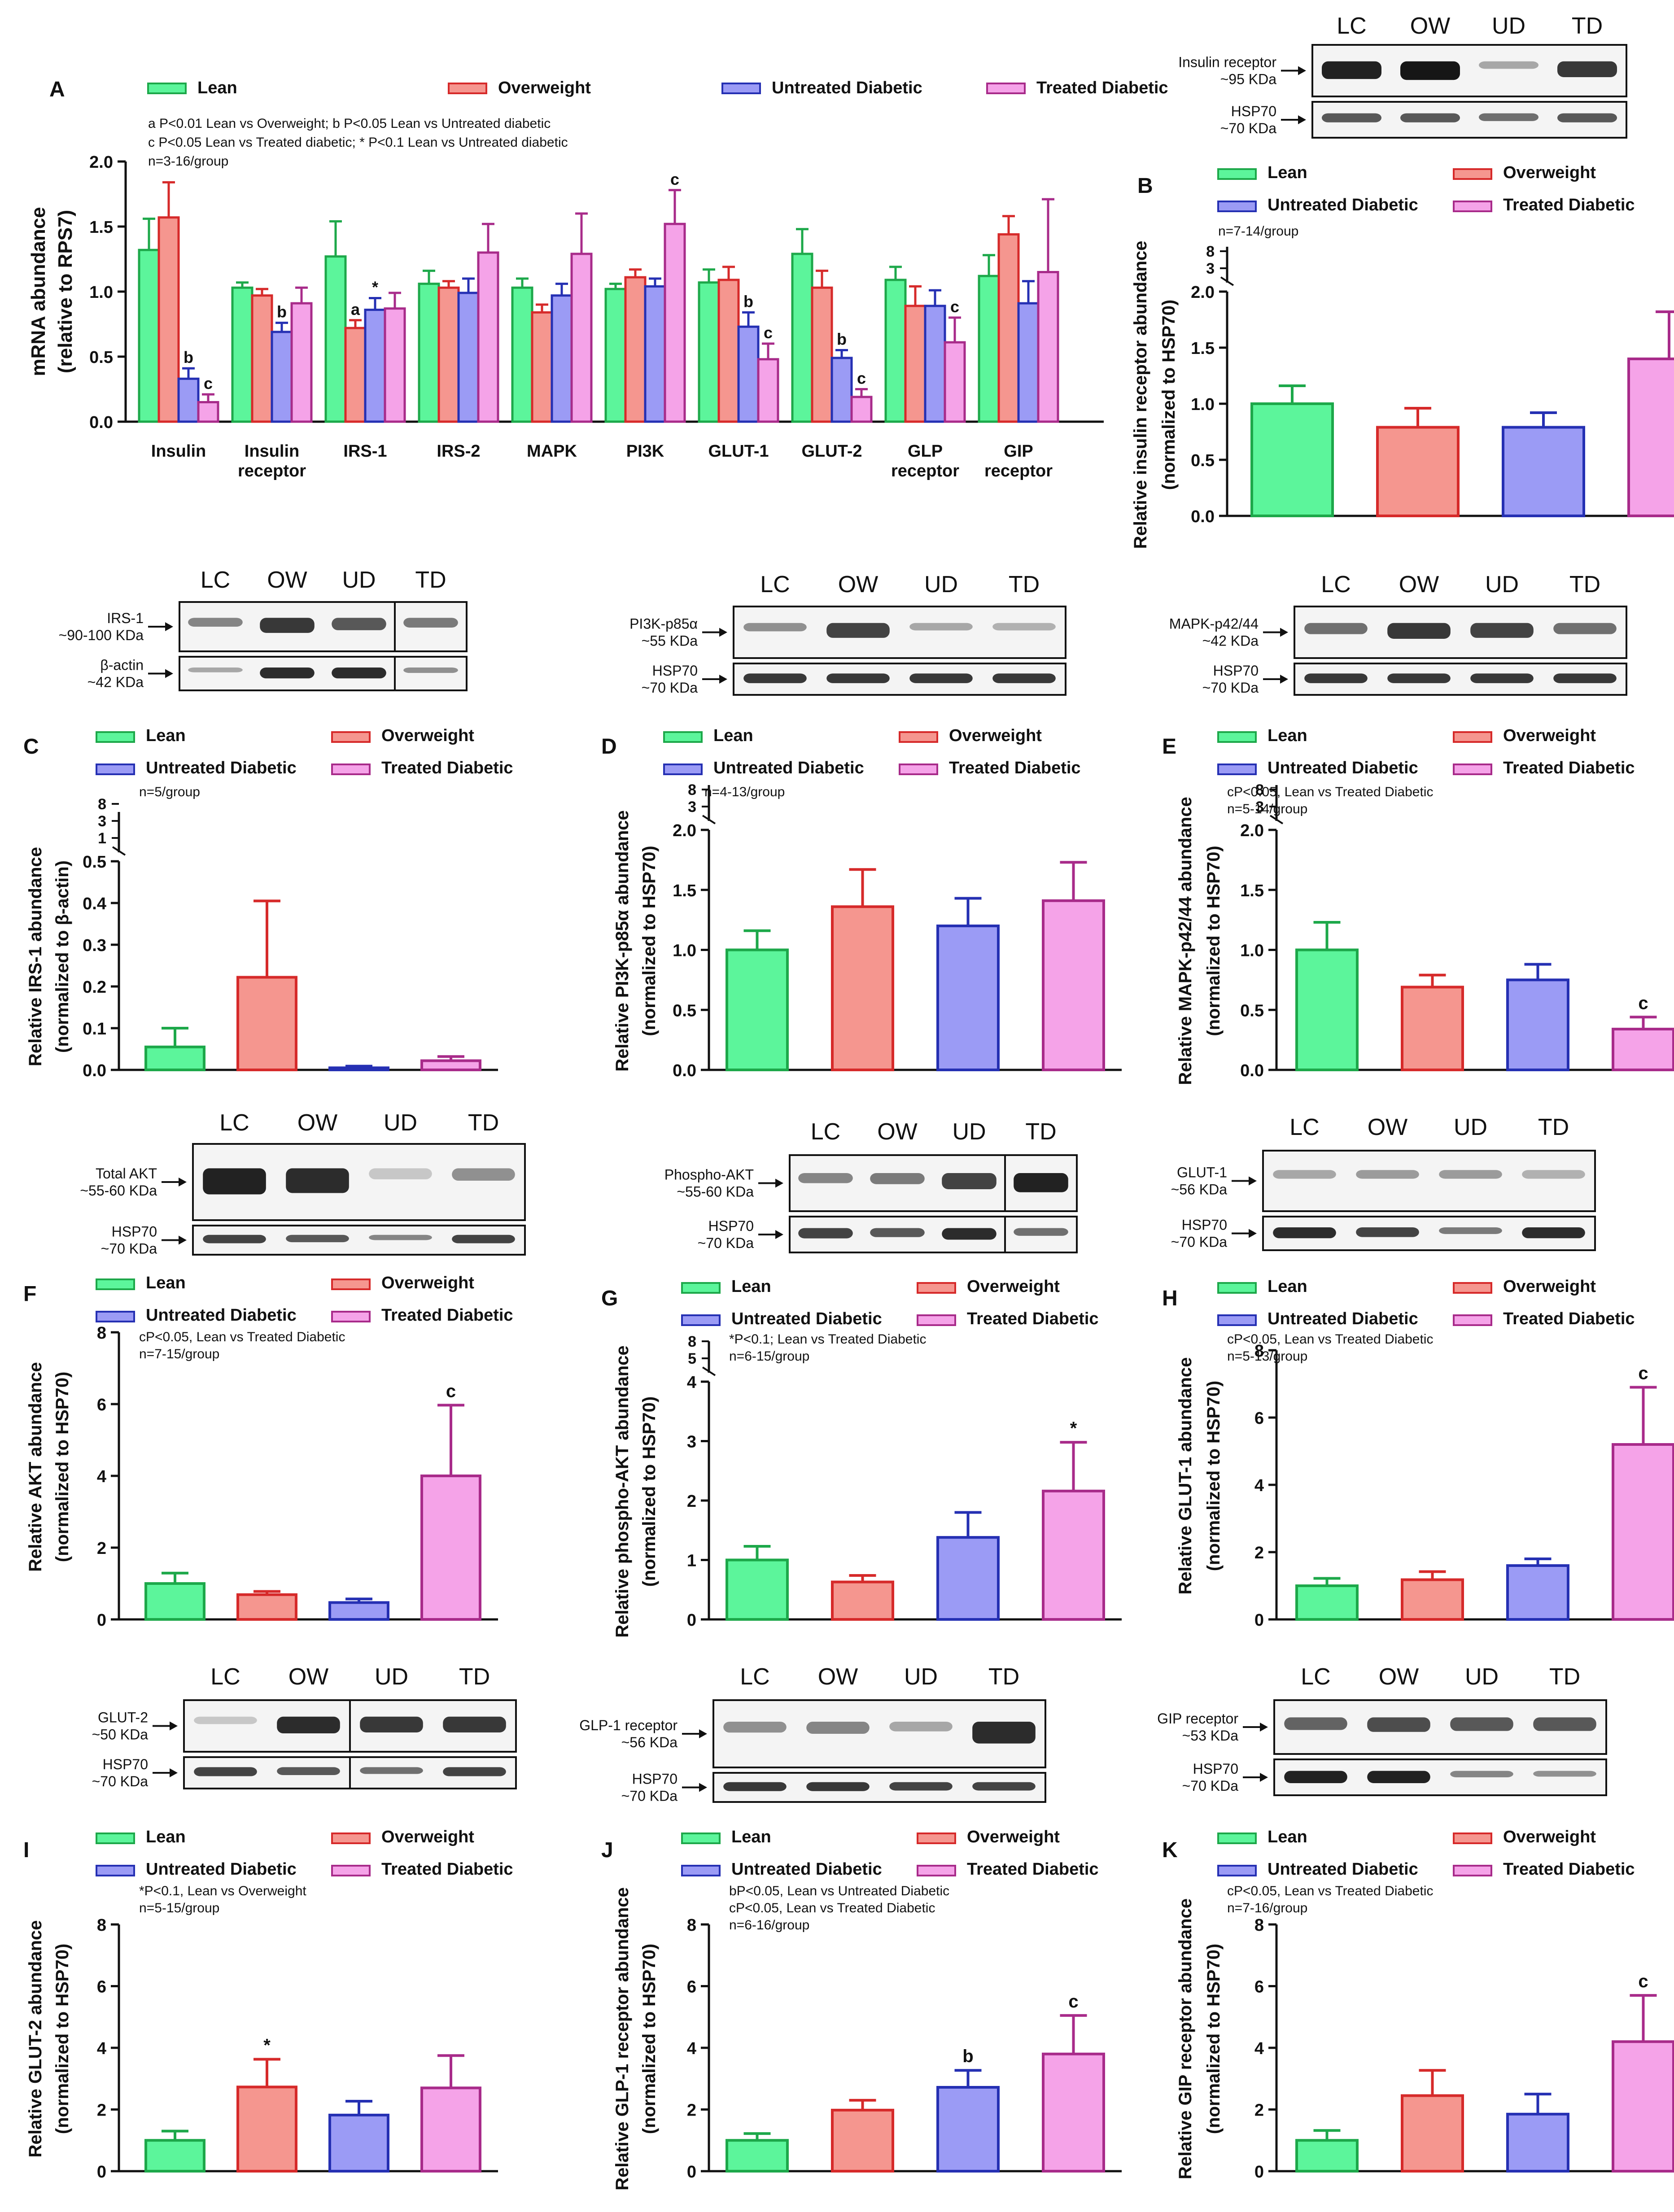 This screenshot has height=2212, width=1674. I want to click on significance-label: a, so click(355, 309).